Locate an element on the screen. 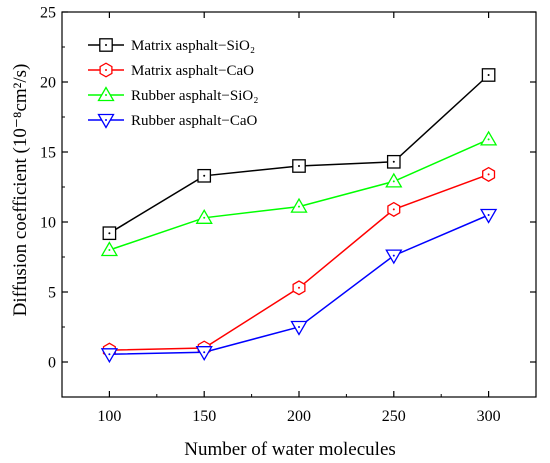 The width and height of the screenshot is (550, 463). x-tick-label: 300 is located at coordinates (489, 416).